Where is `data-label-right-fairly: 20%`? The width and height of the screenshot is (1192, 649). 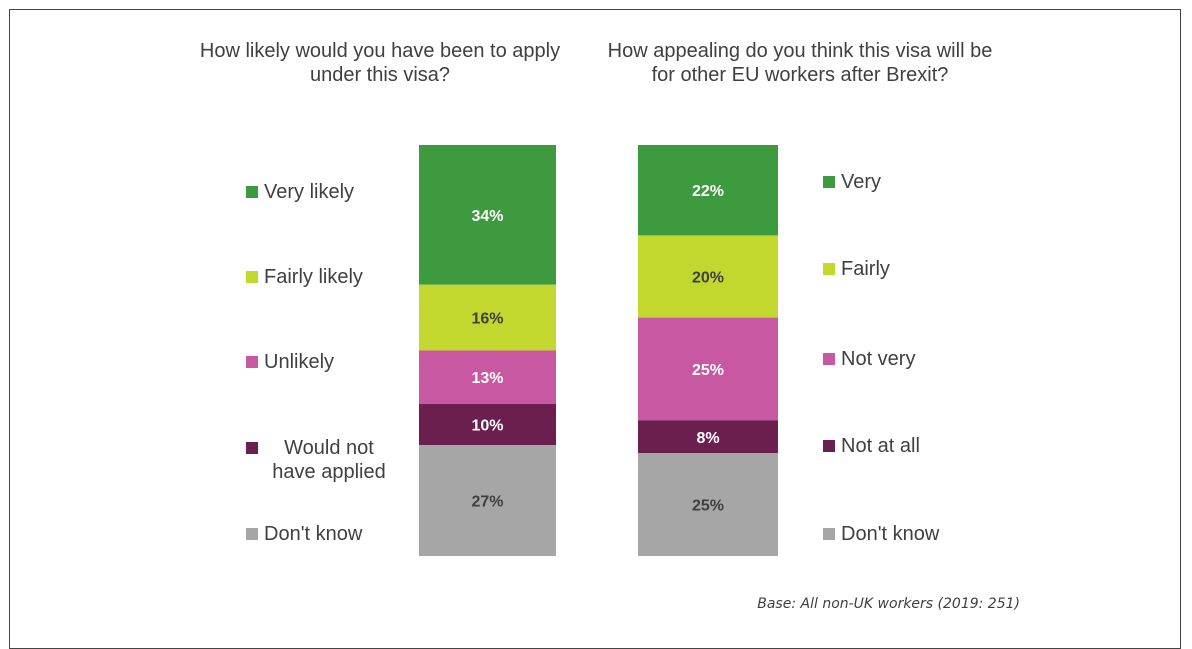
data-label-right-fairly: 20% is located at coordinates (708, 278).